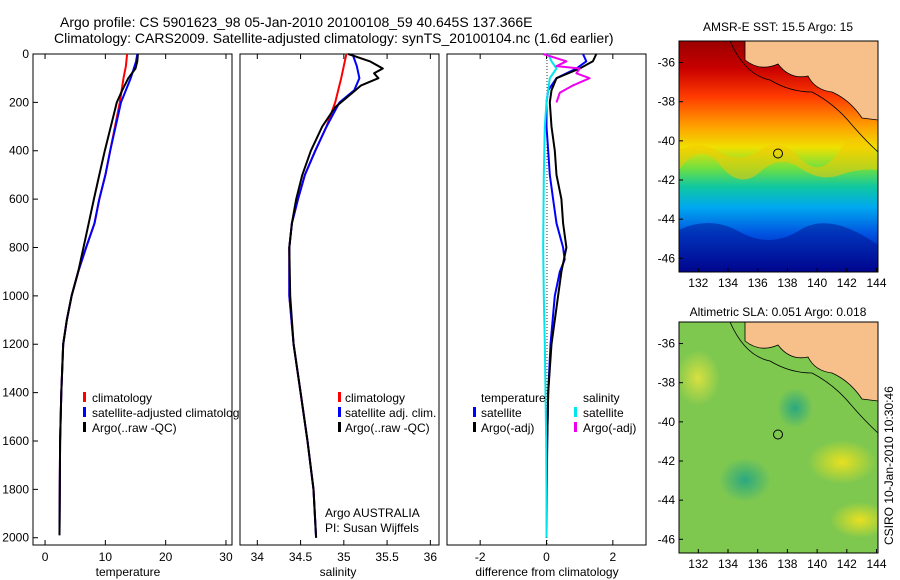  I want to click on sla-x-ticks: 132 134 136 138 140 142 144, so click(787, 560).